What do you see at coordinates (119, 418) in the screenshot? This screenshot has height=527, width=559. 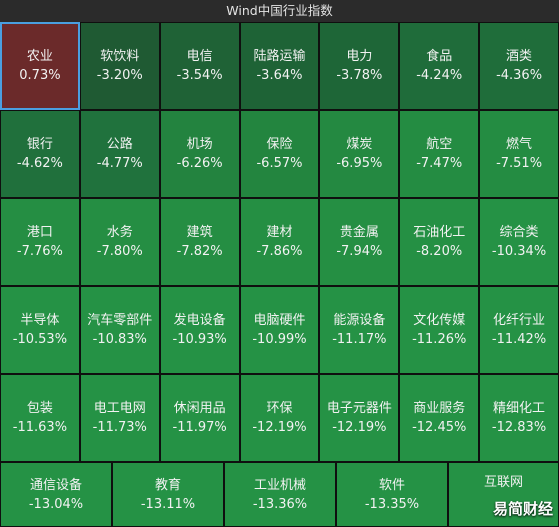 I see `industry-tile: 电工电网 -11.73%` at bounding box center [119, 418].